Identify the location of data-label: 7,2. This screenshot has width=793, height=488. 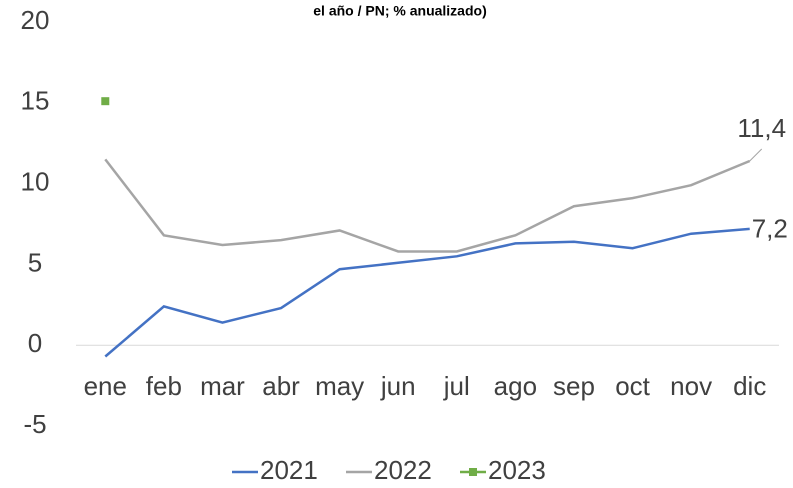
(770, 229).